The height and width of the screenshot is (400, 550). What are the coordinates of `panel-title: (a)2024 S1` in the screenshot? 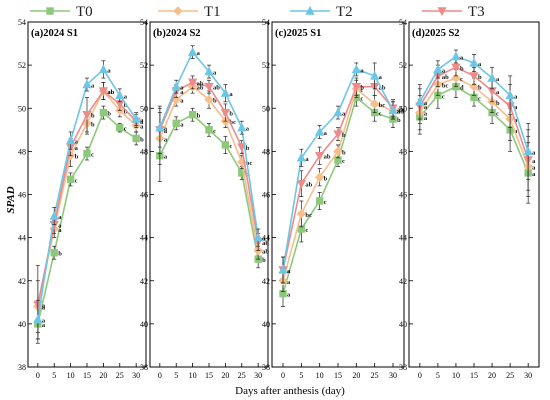 It's located at (54, 33).